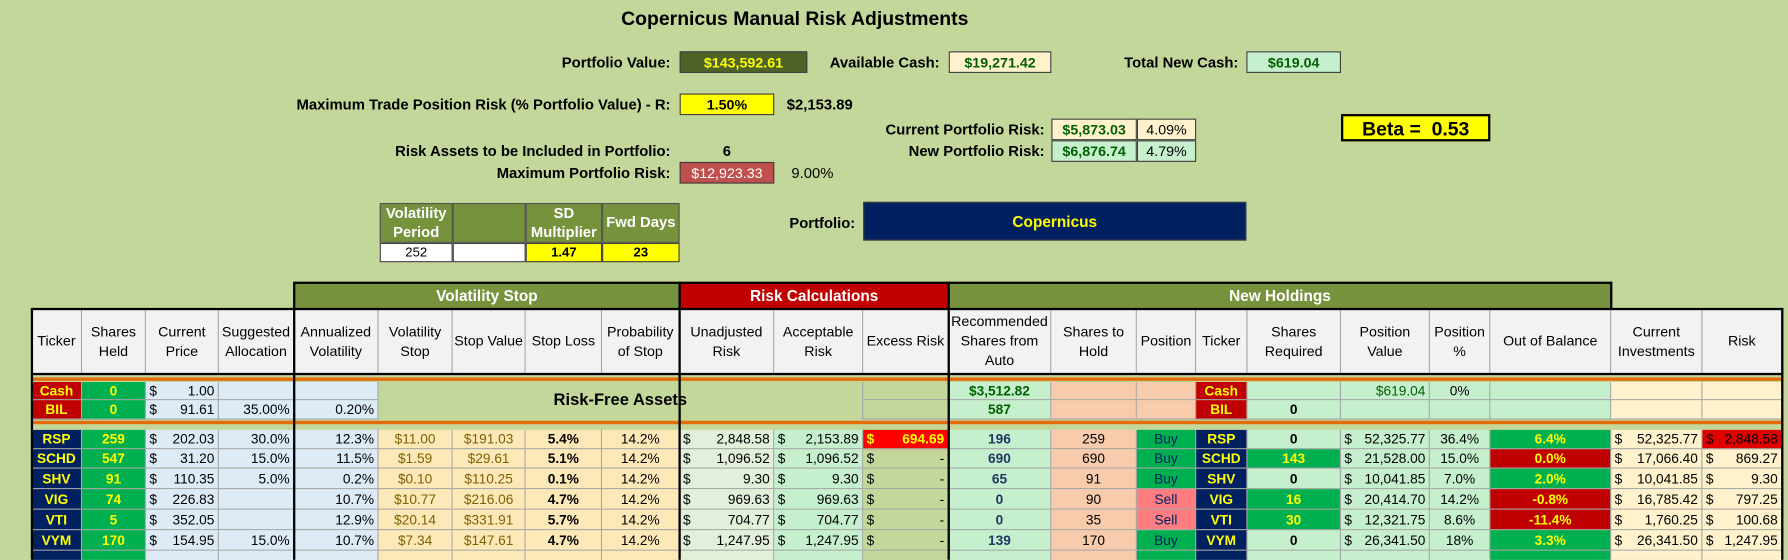  I want to click on table-cell: 10.7%, so click(336, 540).